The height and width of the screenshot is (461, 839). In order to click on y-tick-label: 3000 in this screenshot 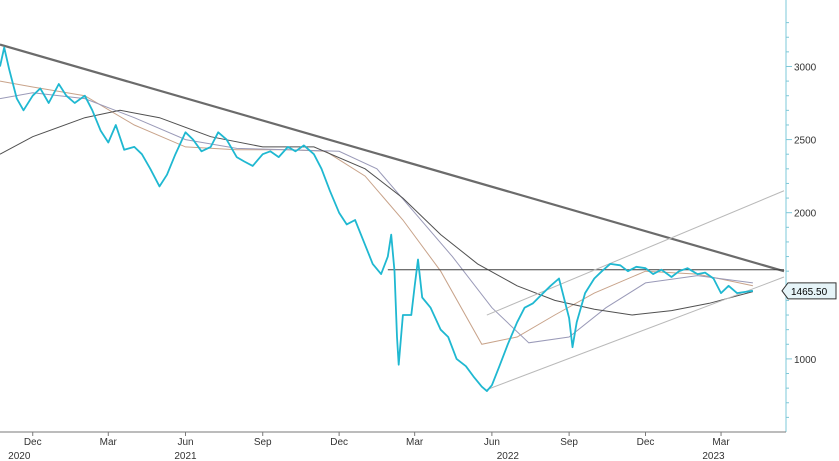, I will do `click(805, 67)`.